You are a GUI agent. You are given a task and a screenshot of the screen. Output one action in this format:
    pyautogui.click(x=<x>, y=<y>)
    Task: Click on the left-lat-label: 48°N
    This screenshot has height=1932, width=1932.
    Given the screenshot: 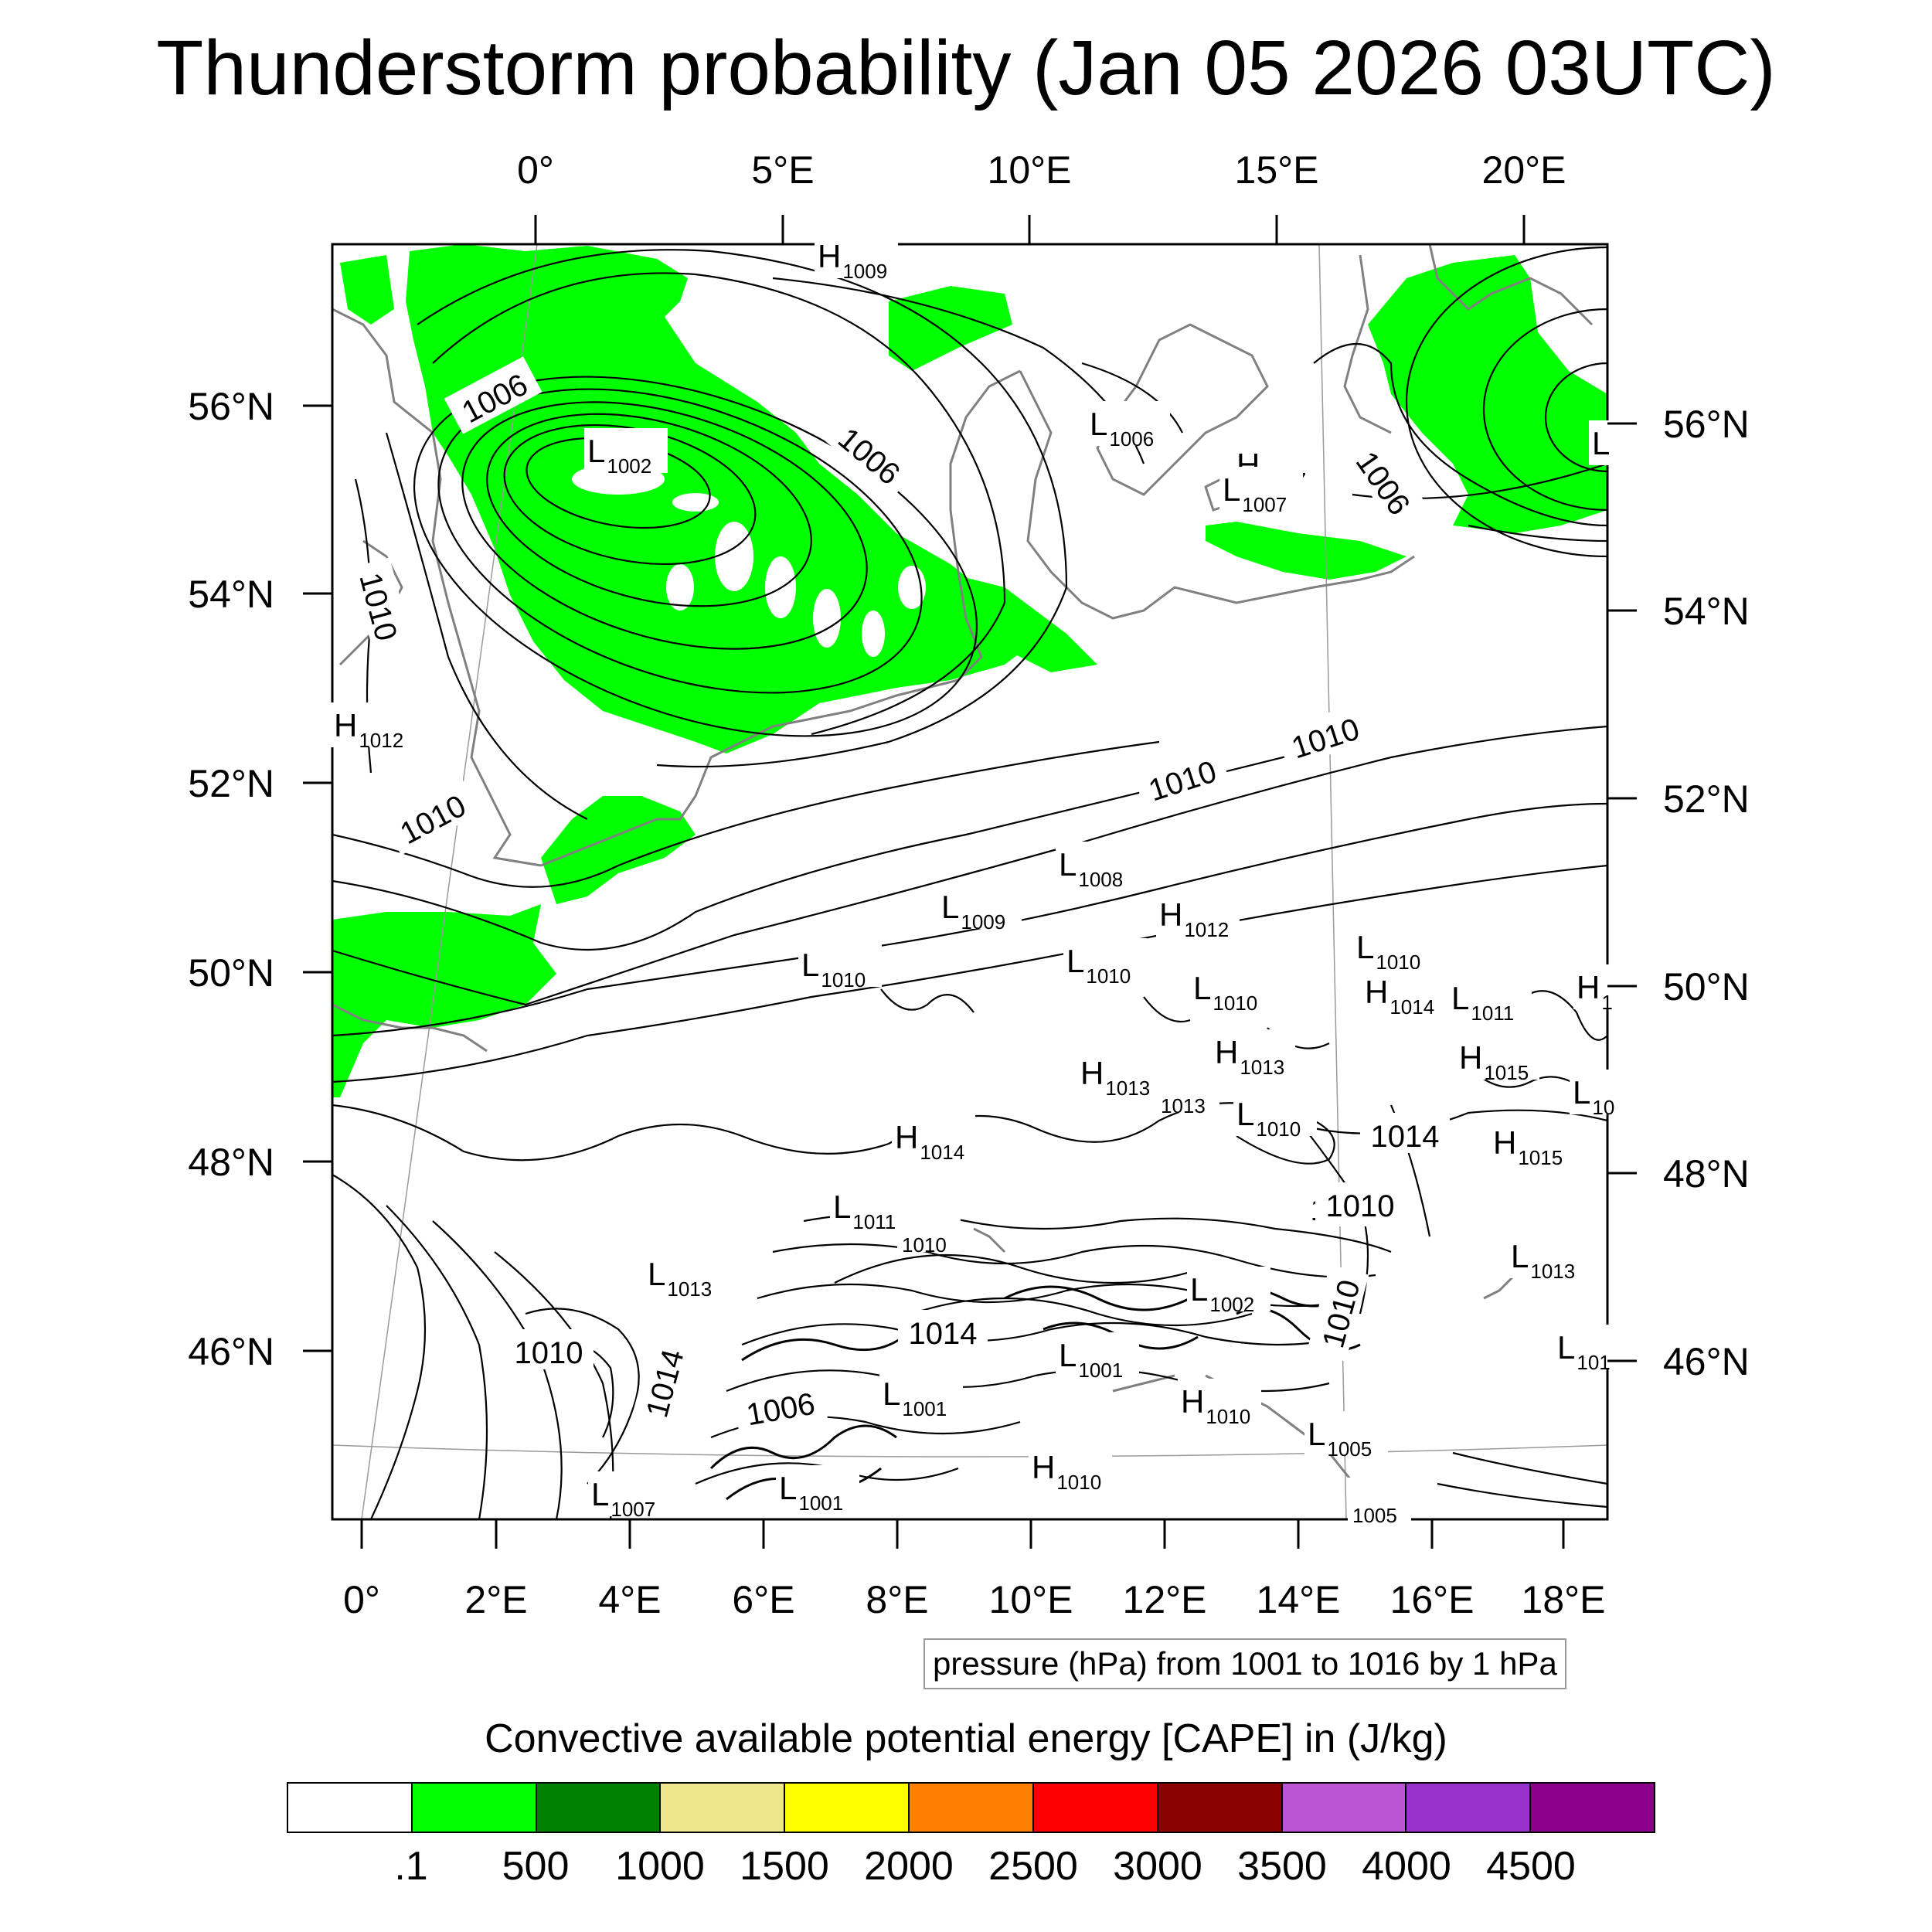 What is the action you would take?
    pyautogui.click(x=231, y=1163)
    